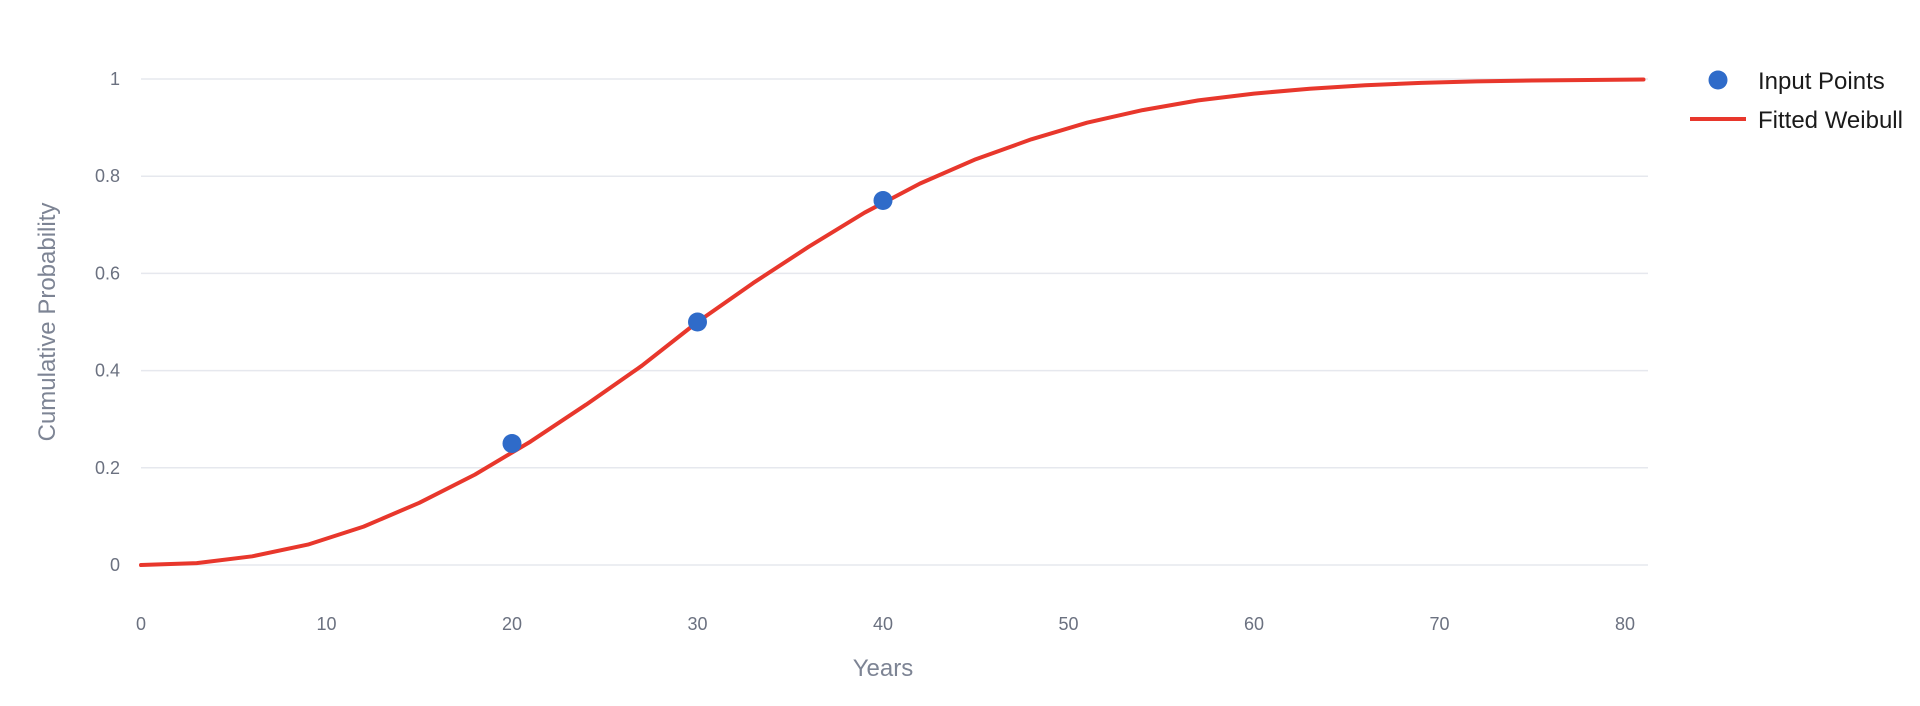 The image size is (1920, 706). Describe the element at coordinates (107, 176) in the screenshot. I see `y-tick-label: 0.8` at that location.